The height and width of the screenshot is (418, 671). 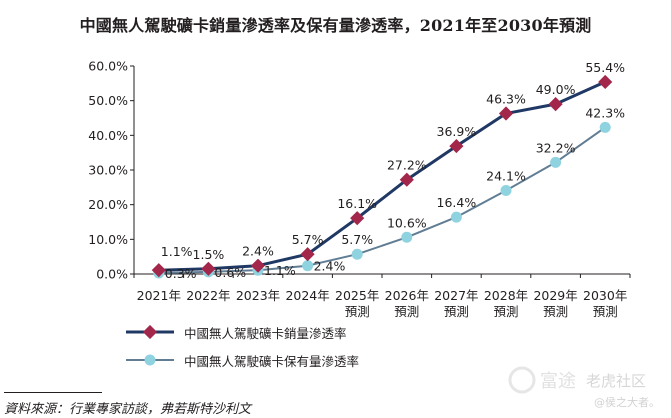 What do you see at coordinates (506, 98) in the screenshot?
I see `data-label-sales: 46.3%` at bounding box center [506, 98].